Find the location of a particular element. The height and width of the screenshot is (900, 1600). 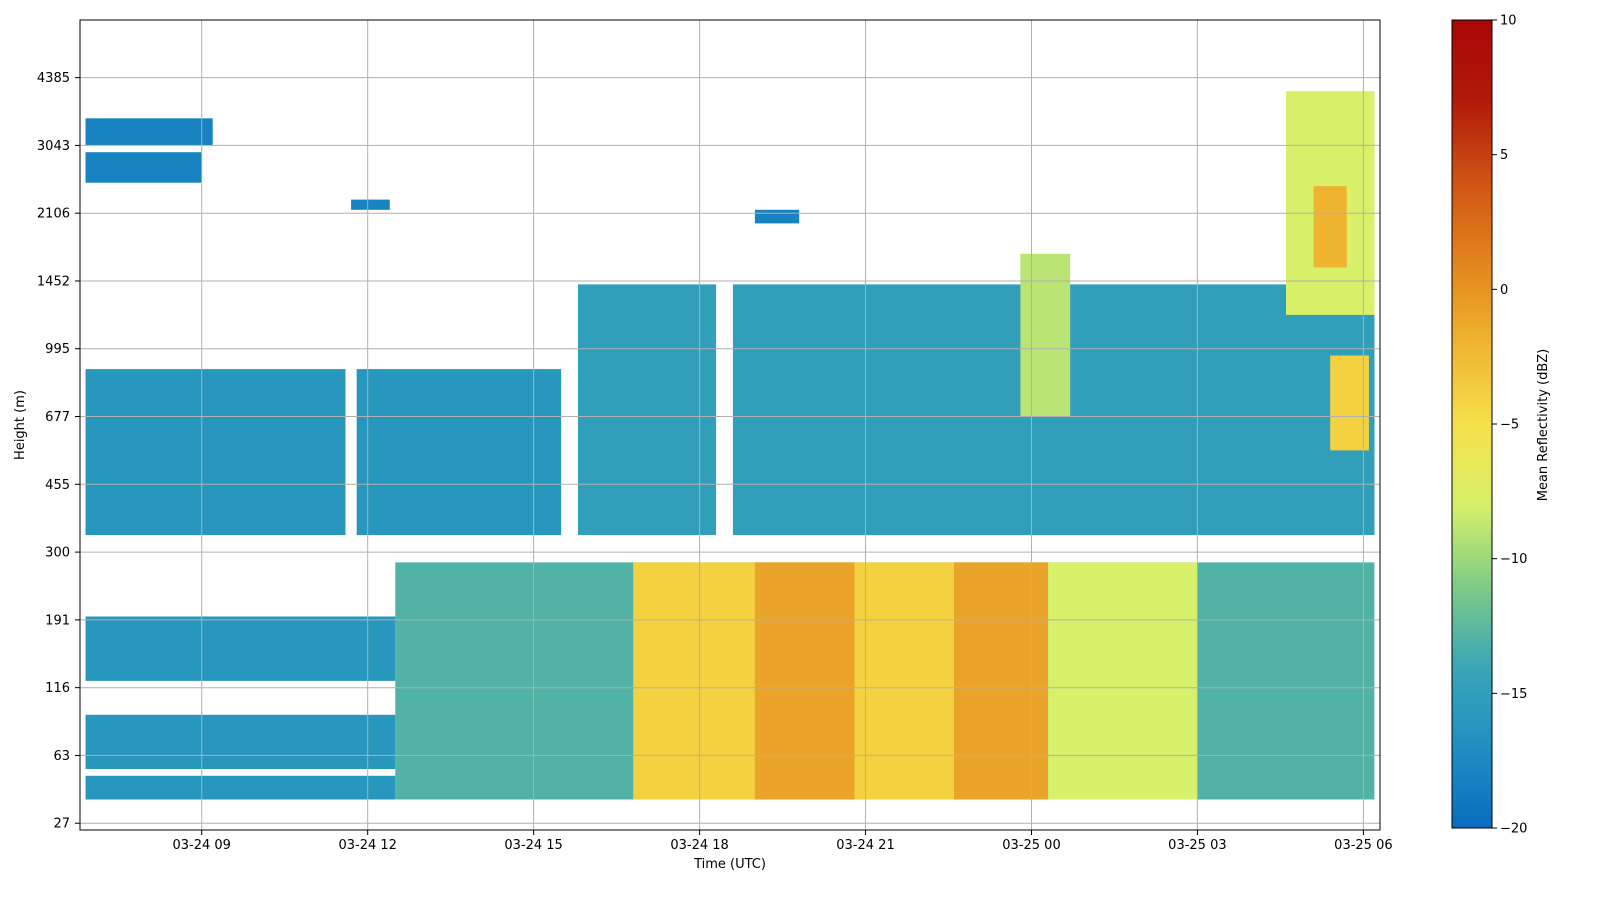

y-axis-ticks: 27 63 116 191 300 455 677 995 1452 2106 3043 4385 is located at coordinates (58, 451).